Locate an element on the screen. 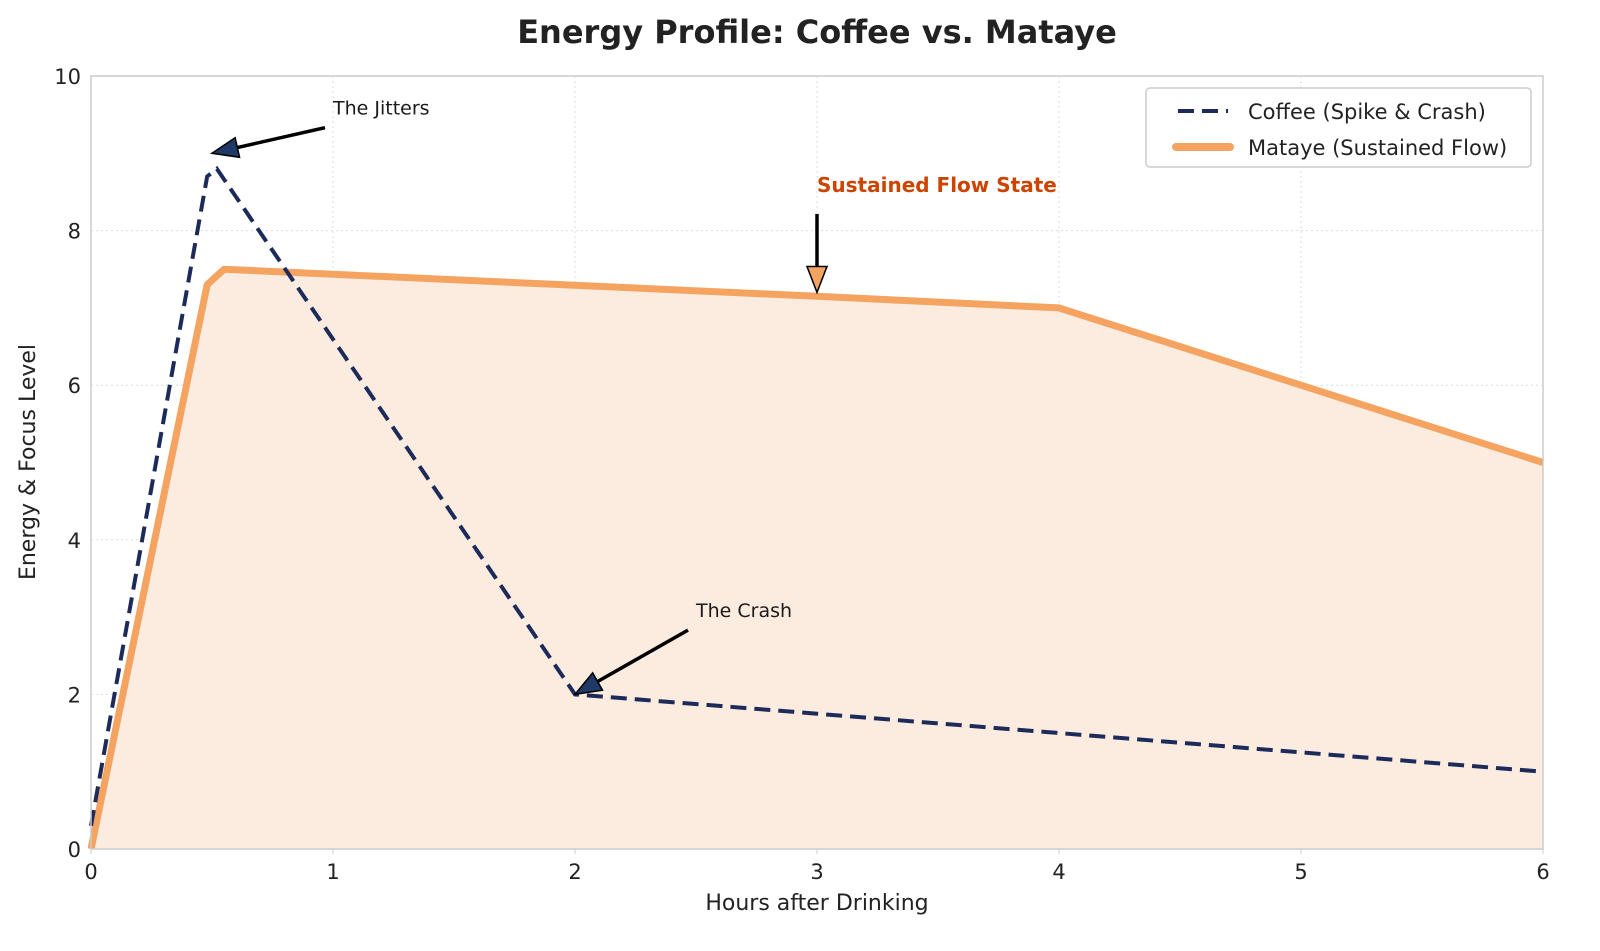 The height and width of the screenshot is (951, 1600). legend-box is located at coordinates (1338, 127).